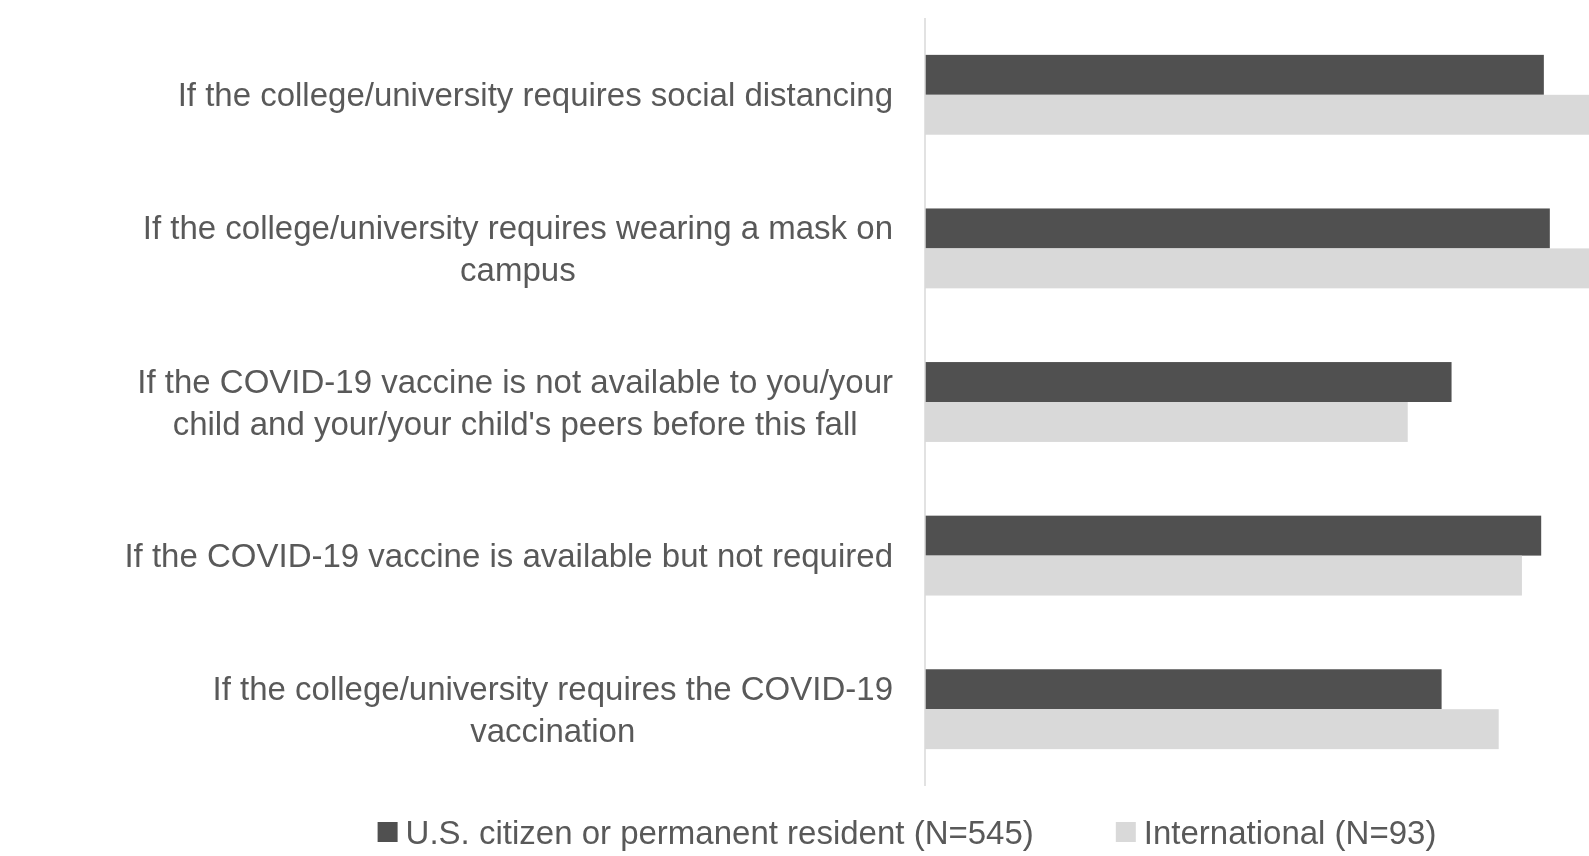 This screenshot has width=1589, height=856. What do you see at coordinates (535, 95) in the screenshot?
I see `y-tick-label: If the college/university requires social distancing` at bounding box center [535, 95].